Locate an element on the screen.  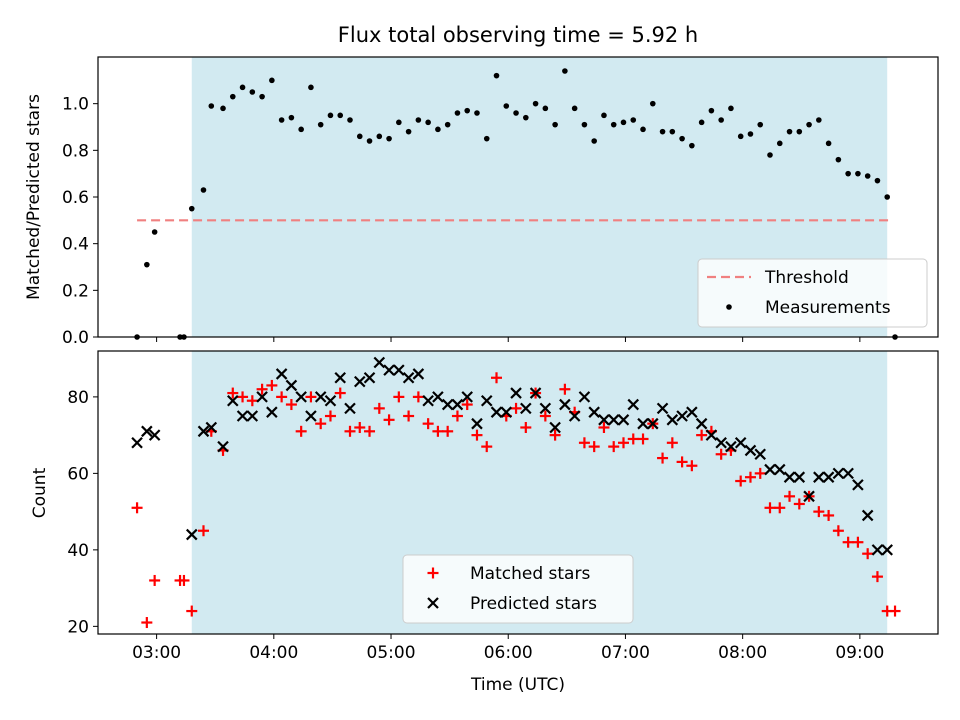
legend-matched-marker is located at coordinates (433, 573).